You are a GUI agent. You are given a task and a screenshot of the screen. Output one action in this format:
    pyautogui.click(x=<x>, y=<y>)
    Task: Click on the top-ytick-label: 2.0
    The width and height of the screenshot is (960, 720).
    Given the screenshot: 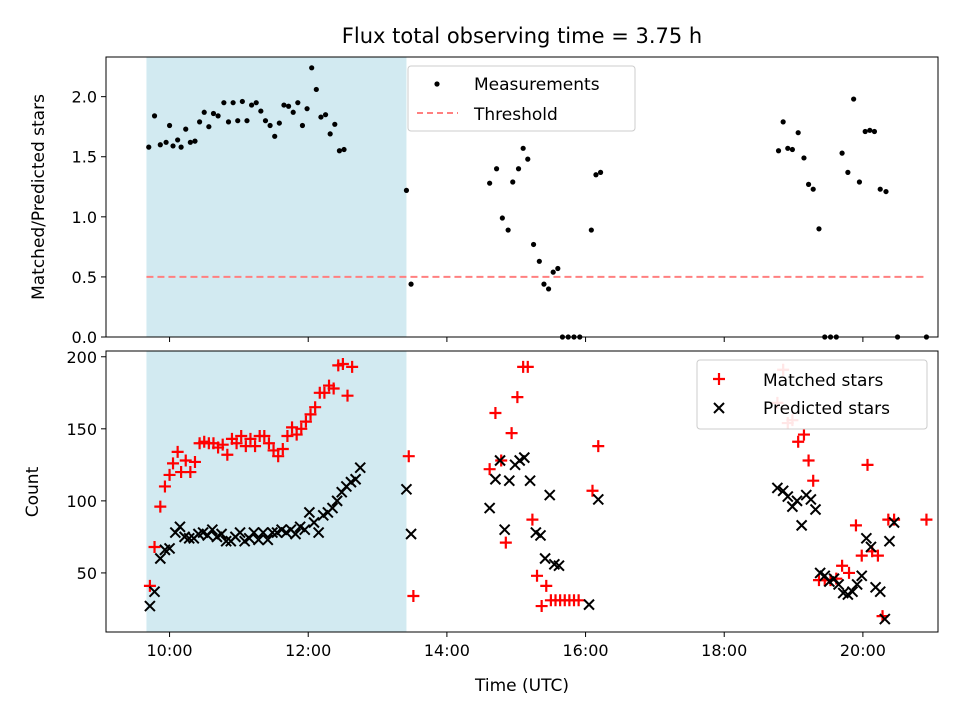 What is the action you would take?
    pyautogui.click(x=84, y=97)
    